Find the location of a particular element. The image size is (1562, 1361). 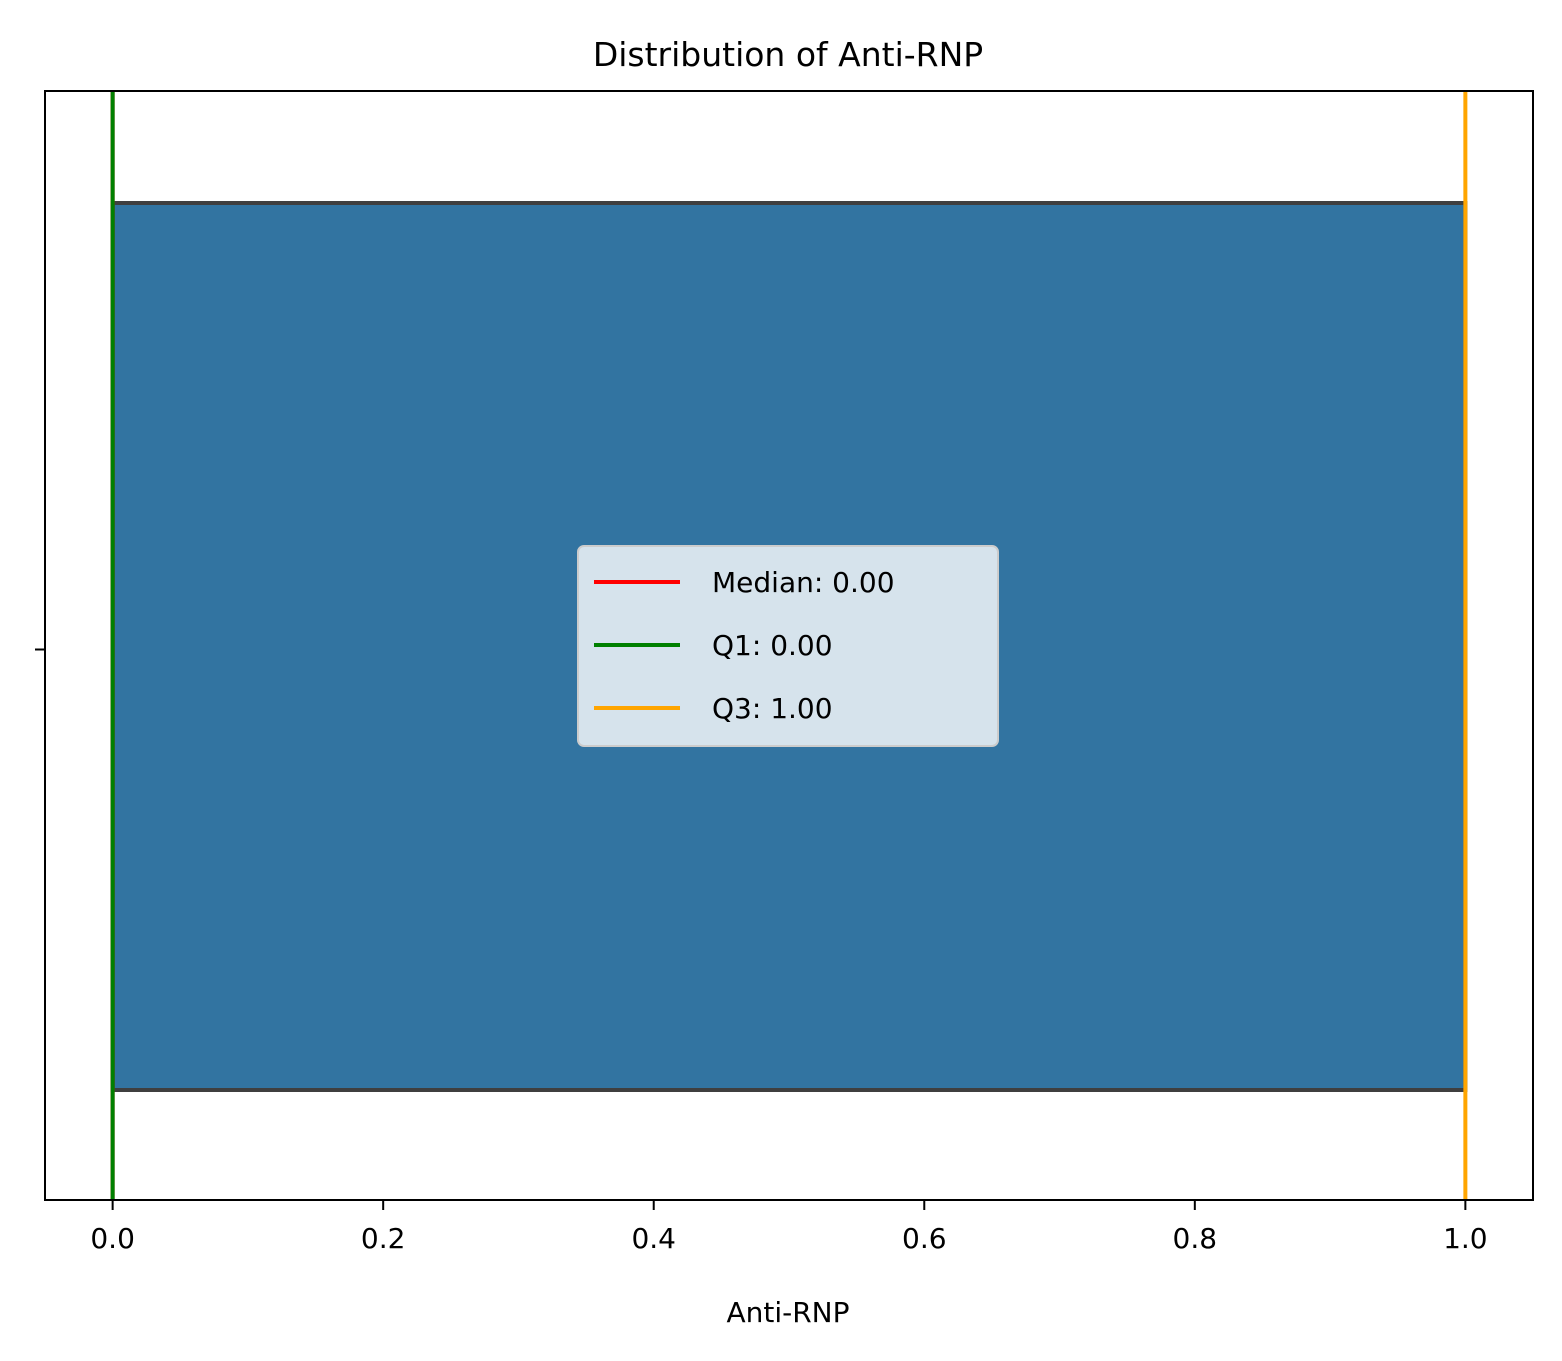

chart-title: Distribution of Anti-RNP is located at coordinates (788, 54).